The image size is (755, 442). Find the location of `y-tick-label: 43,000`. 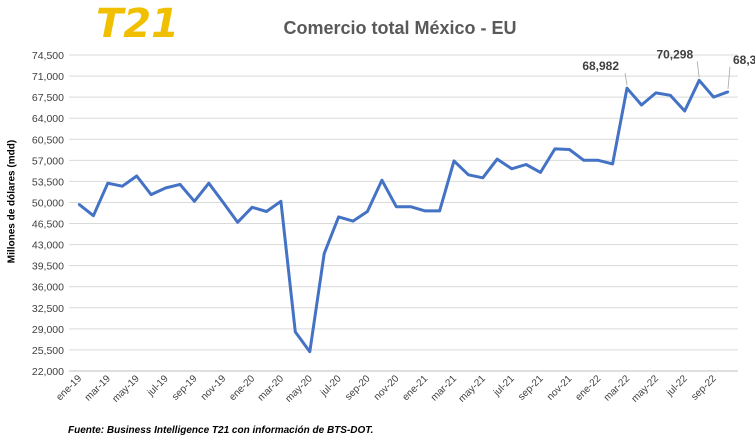

y-tick-label: 43,000 is located at coordinates (48, 246).